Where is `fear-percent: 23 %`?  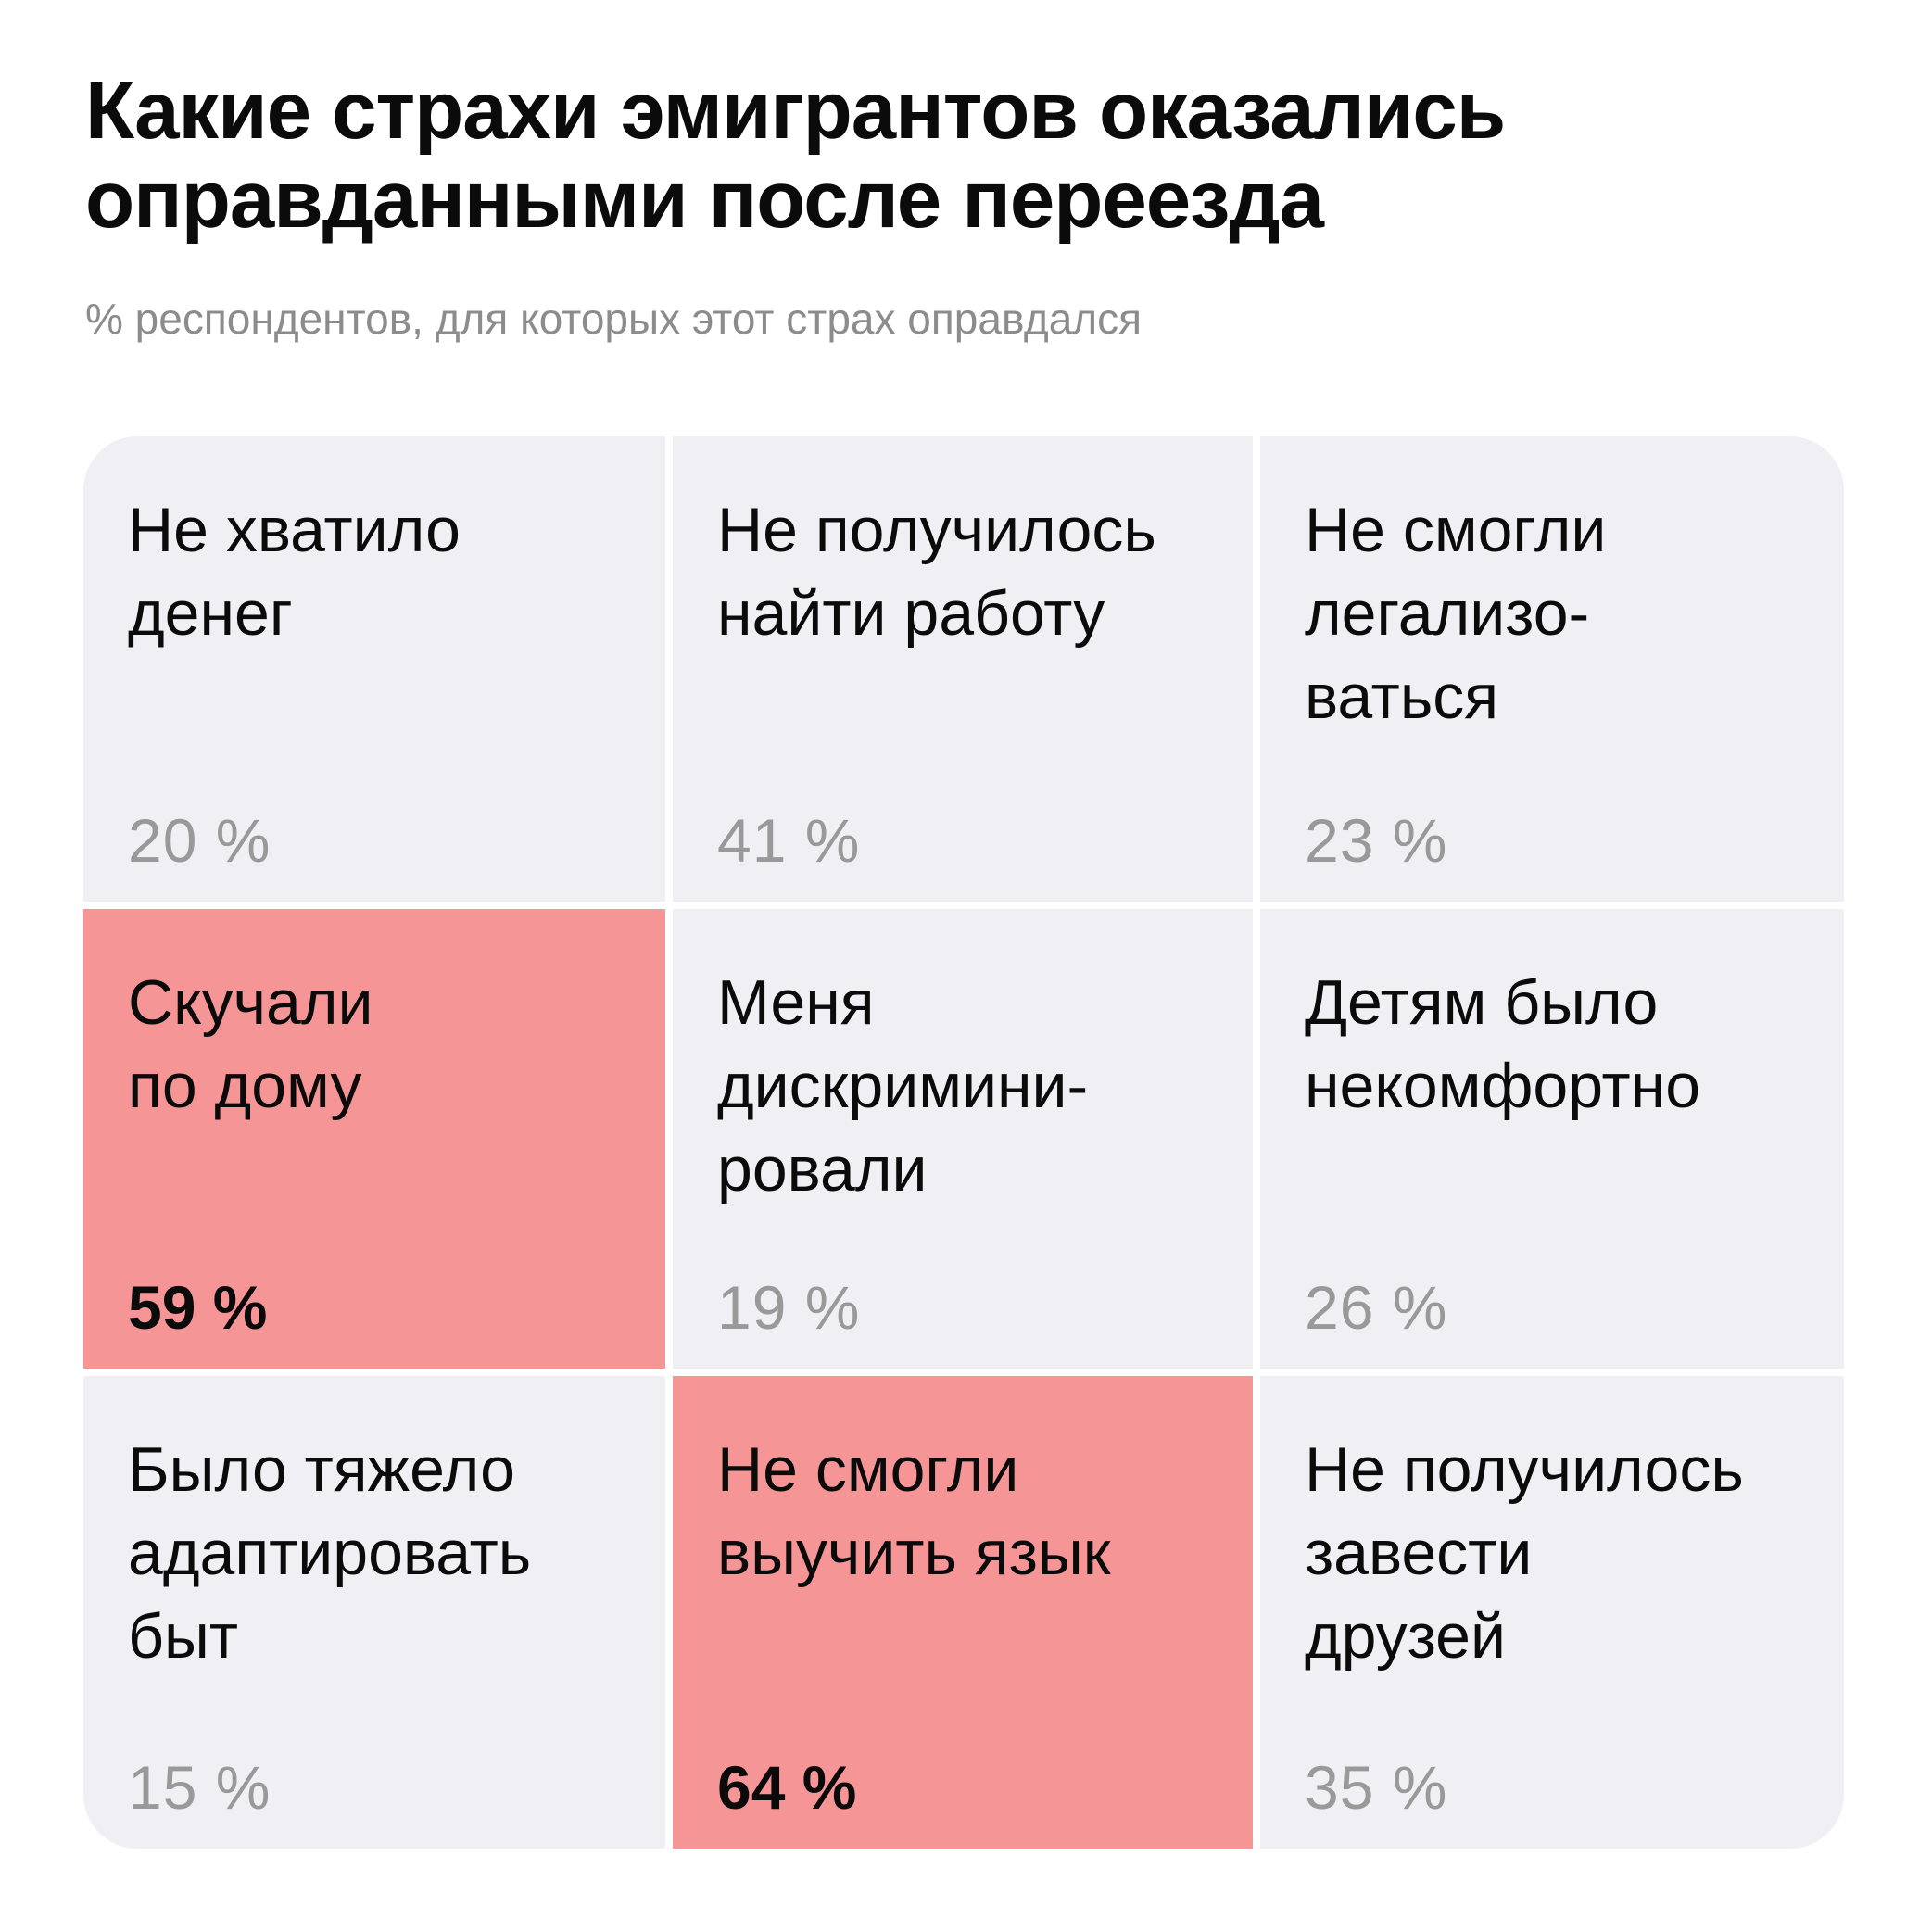
fear-percent: 23 % is located at coordinates (1377, 841).